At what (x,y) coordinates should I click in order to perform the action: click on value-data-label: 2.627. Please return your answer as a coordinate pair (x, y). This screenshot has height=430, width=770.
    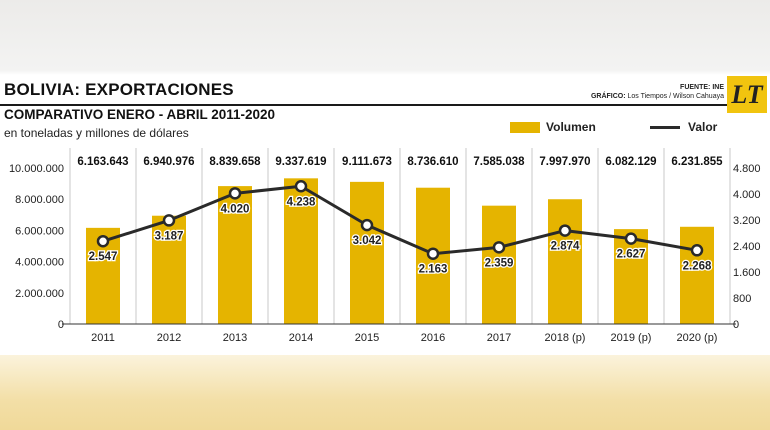
    Looking at the image, I should click on (631, 255).